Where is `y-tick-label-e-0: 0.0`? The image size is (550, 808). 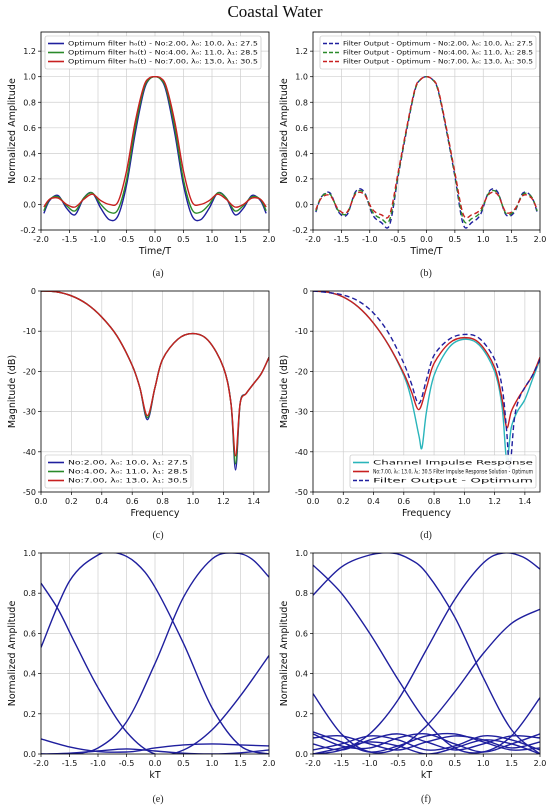 y-tick-label-e-0: 0.0 is located at coordinates (29, 754).